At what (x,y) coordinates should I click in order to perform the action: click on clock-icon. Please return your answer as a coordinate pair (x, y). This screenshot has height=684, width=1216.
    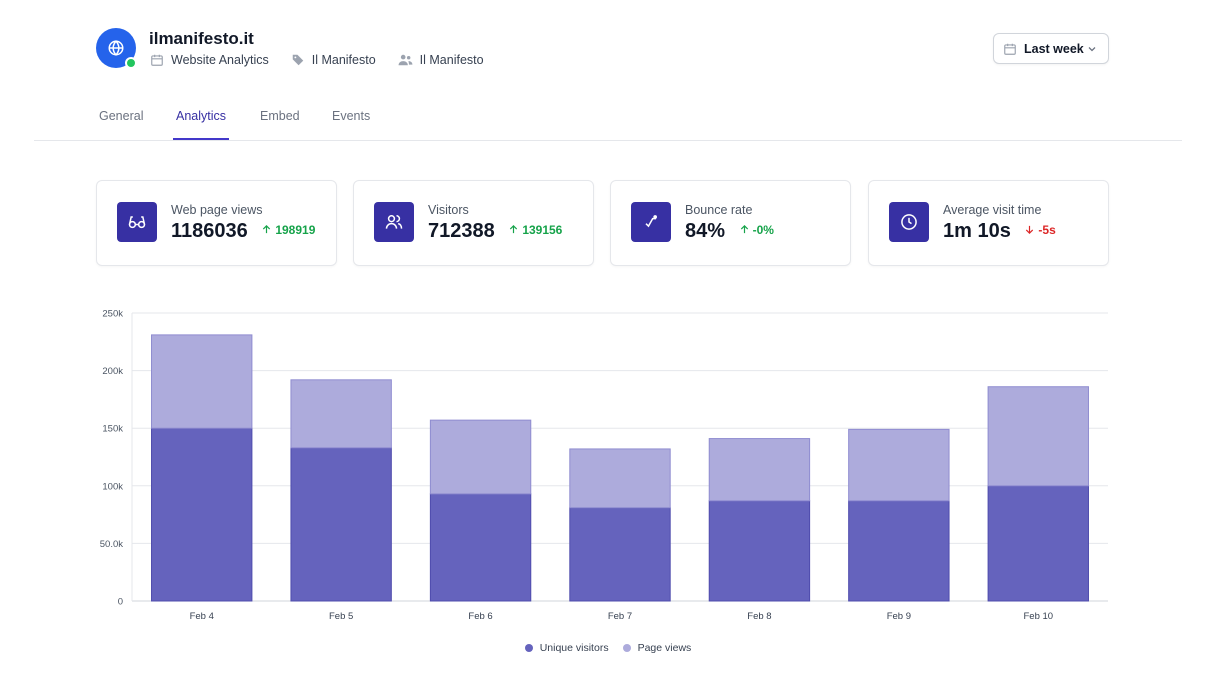
    Looking at the image, I should click on (909, 222).